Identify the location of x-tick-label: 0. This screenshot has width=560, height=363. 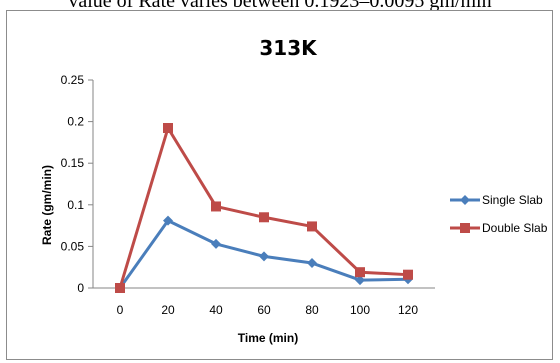
(120, 310).